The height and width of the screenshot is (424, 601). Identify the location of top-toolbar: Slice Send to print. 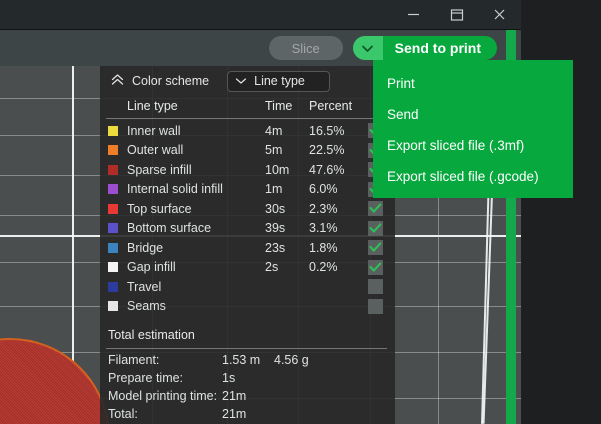
(260, 48).